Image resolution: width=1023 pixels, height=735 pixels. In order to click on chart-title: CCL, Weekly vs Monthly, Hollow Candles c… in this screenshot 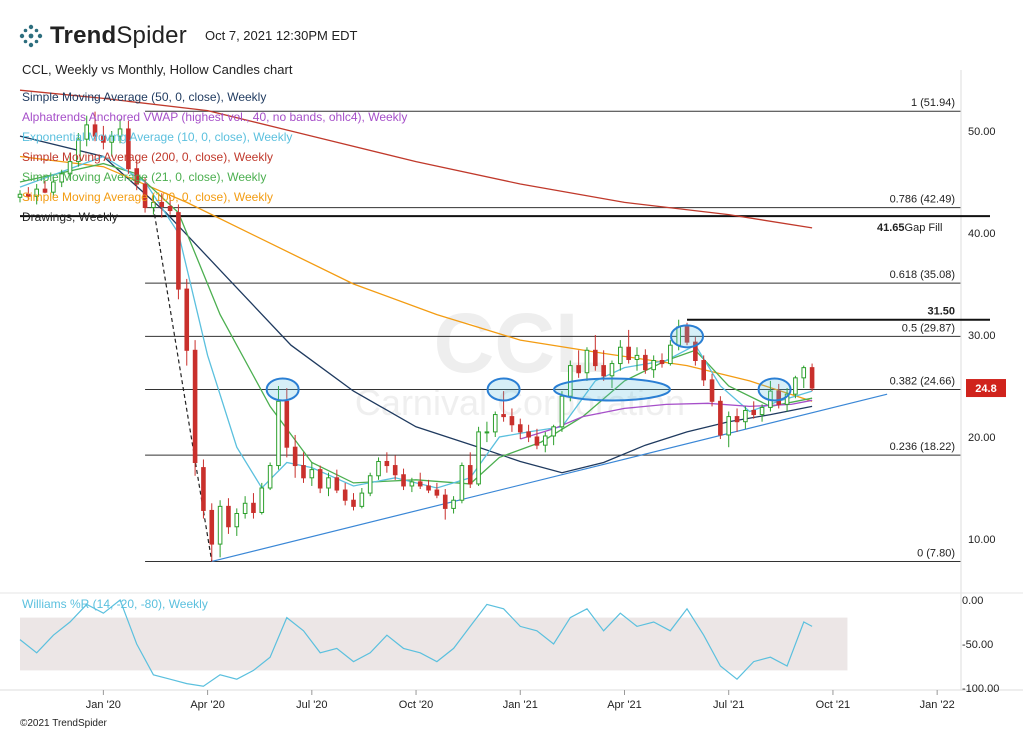, I will do `click(157, 69)`.